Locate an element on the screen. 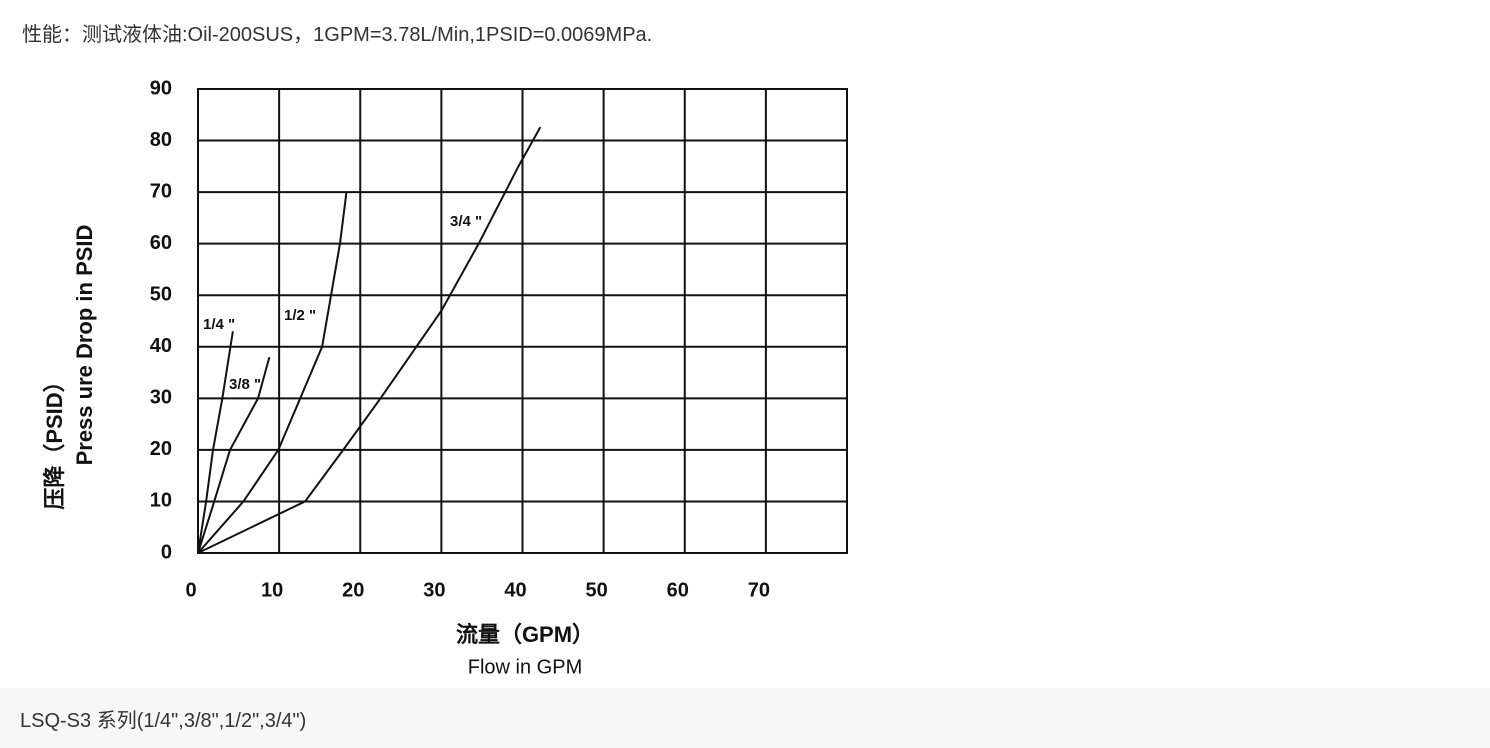 The image size is (1490, 748). y-tick-label: 30 is located at coordinates (161, 398).